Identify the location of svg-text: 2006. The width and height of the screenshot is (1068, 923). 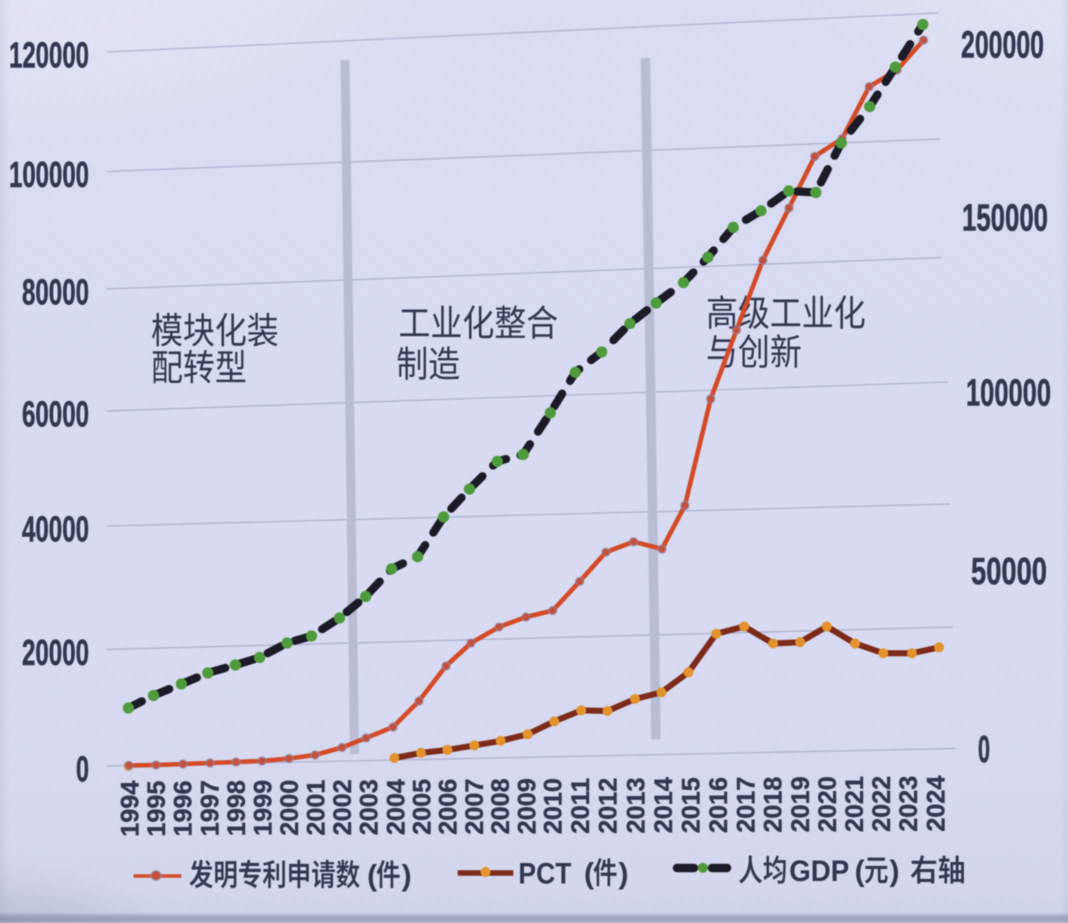
(449, 807).